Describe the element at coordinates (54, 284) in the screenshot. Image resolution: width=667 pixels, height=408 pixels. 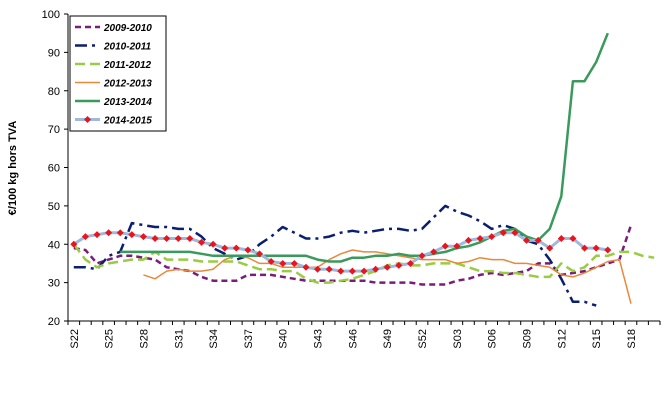
I see `y-tick-label: 30` at that location.